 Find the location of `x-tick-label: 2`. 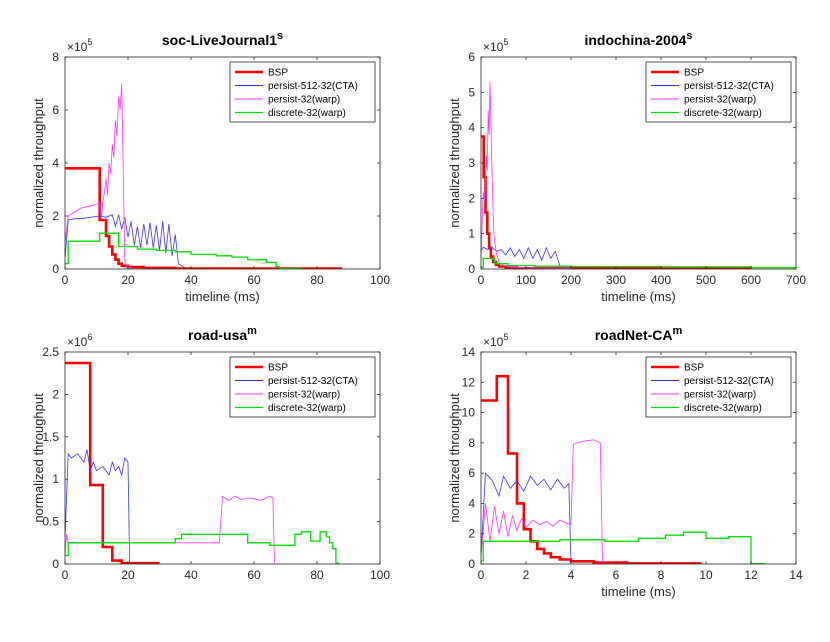

x-tick-label: 2 is located at coordinates (526, 575).